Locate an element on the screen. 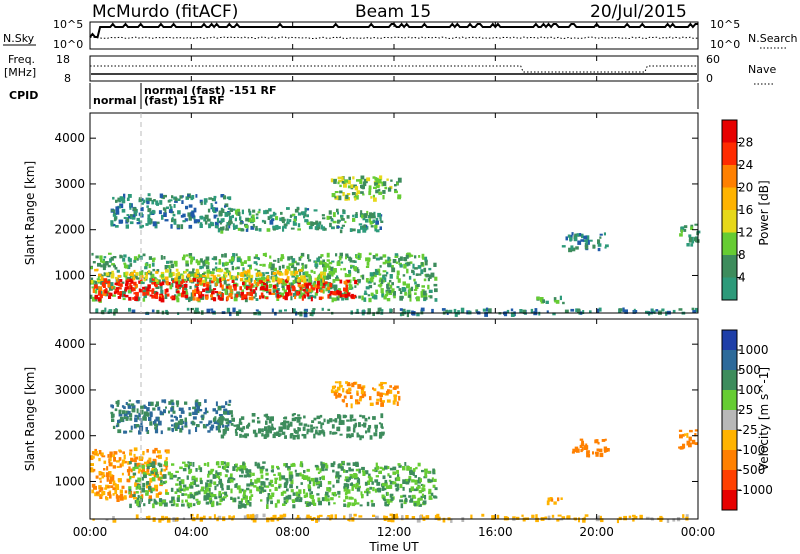 This screenshot has width=800, height=554. velocity-colorbar-label: Velocity [m s^-1] is located at coordinates (764, 419).